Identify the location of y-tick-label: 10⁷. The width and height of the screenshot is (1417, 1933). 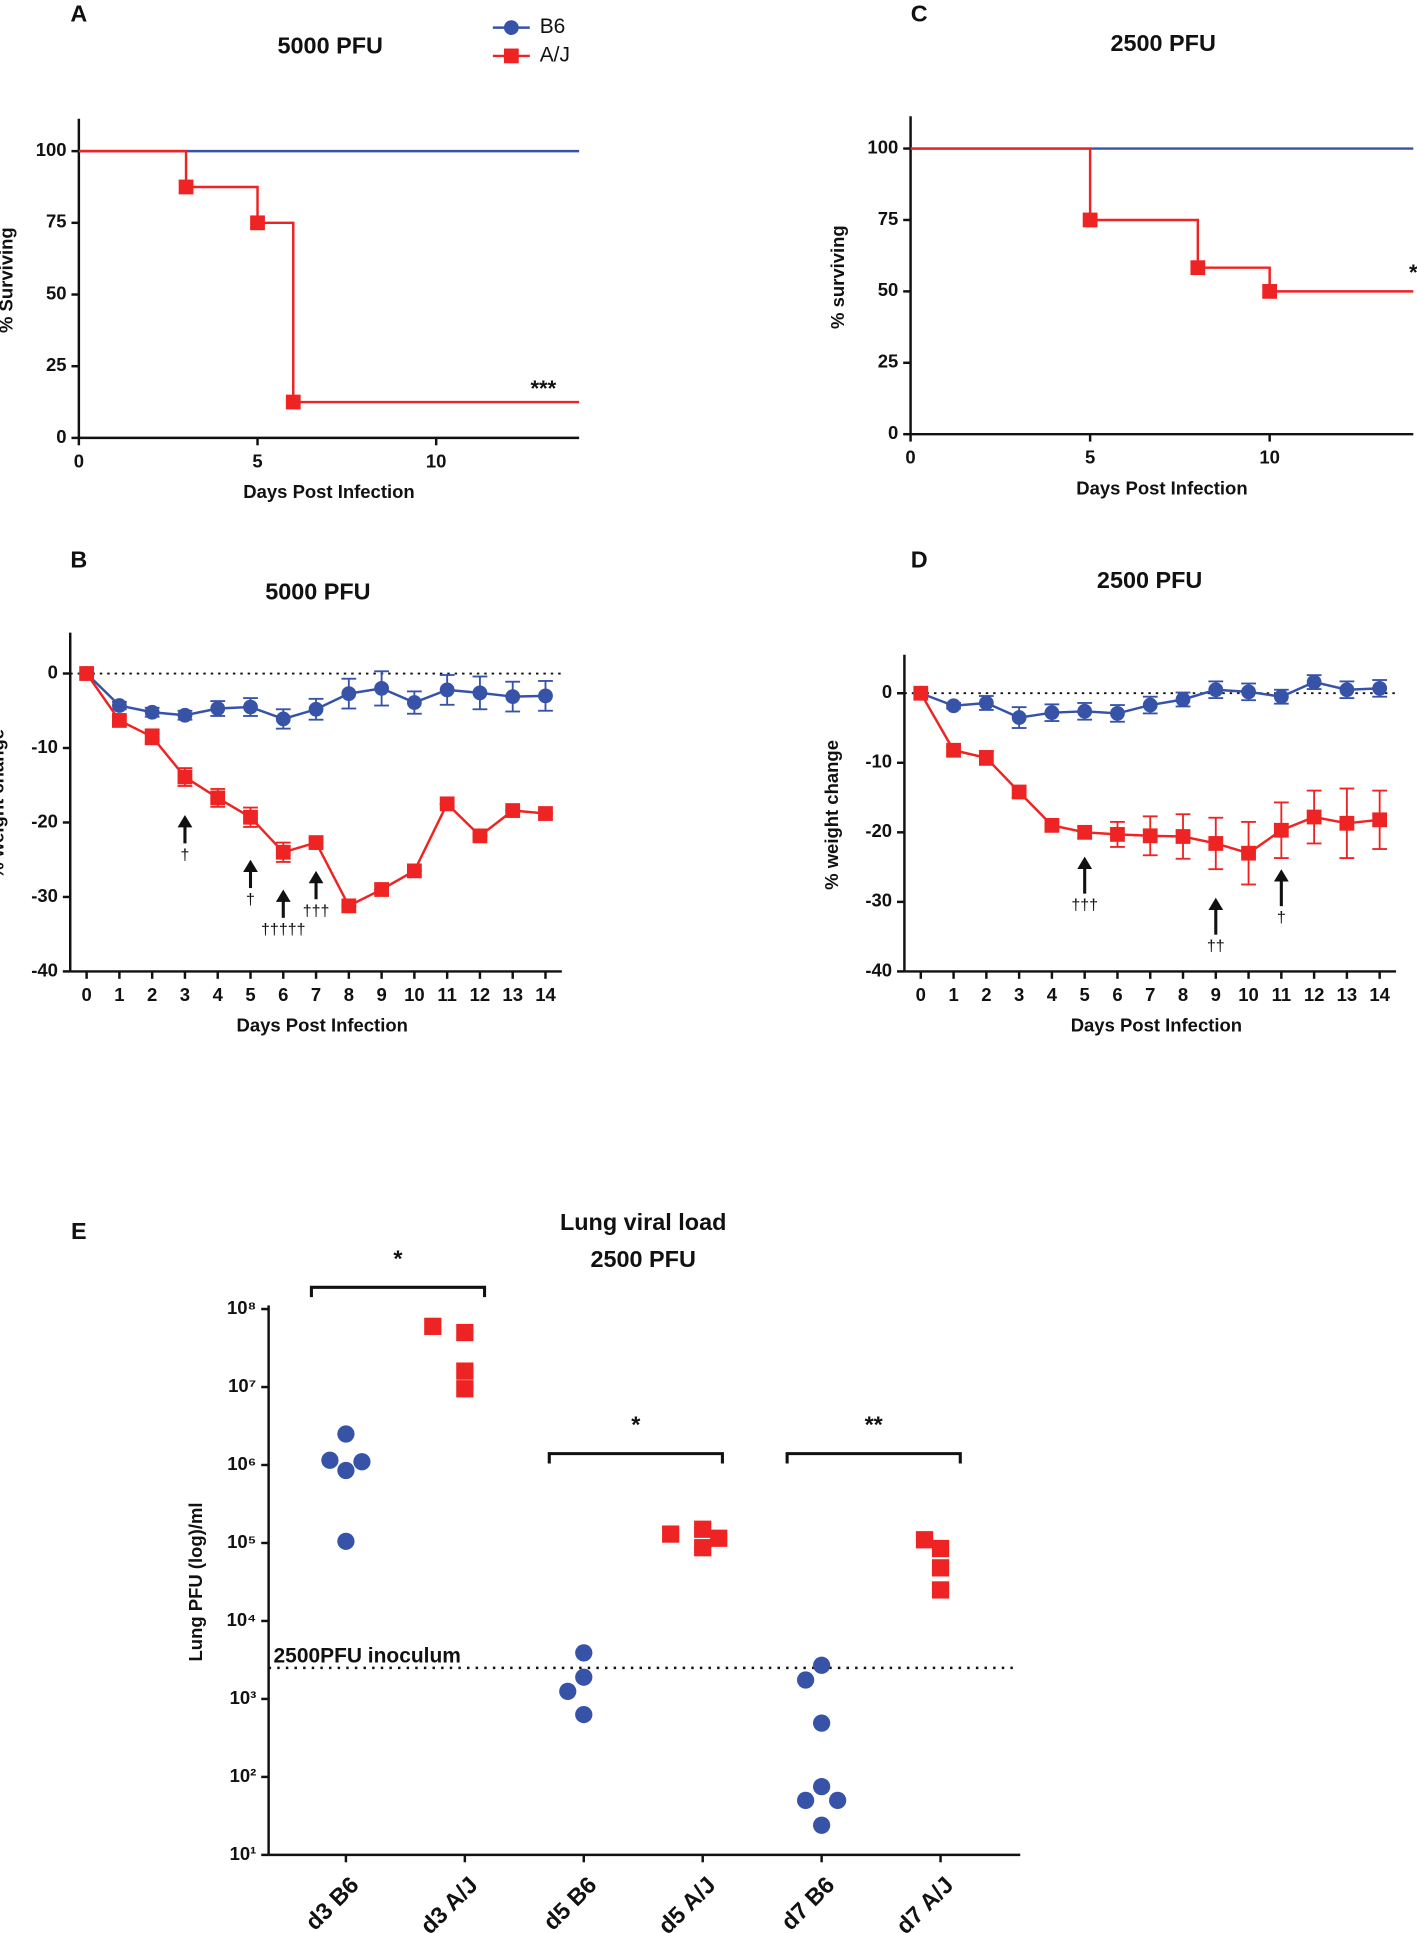
(242, 1385).